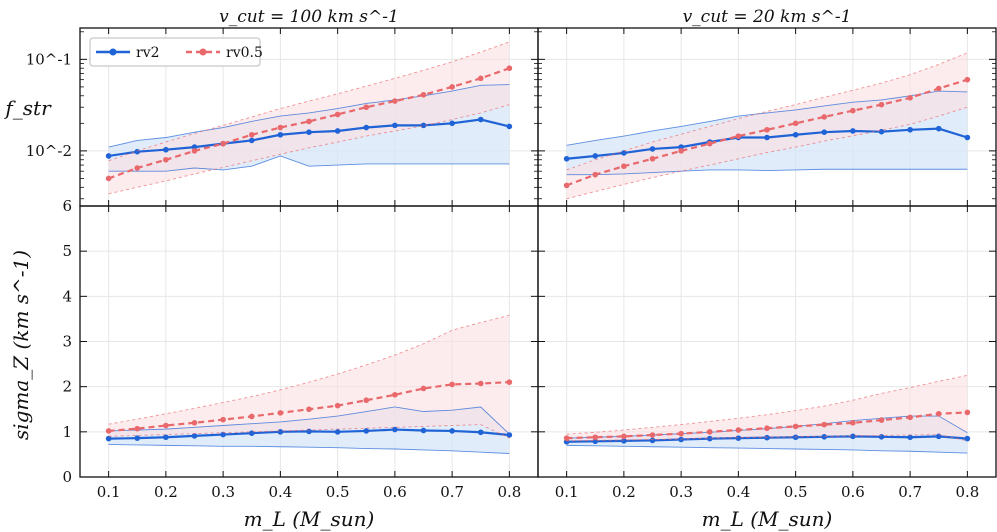  What do you see at coordinates (967, 492) in the screenshot?
I see `x-tick-label: 0.8` at bounding box center [967, 492].